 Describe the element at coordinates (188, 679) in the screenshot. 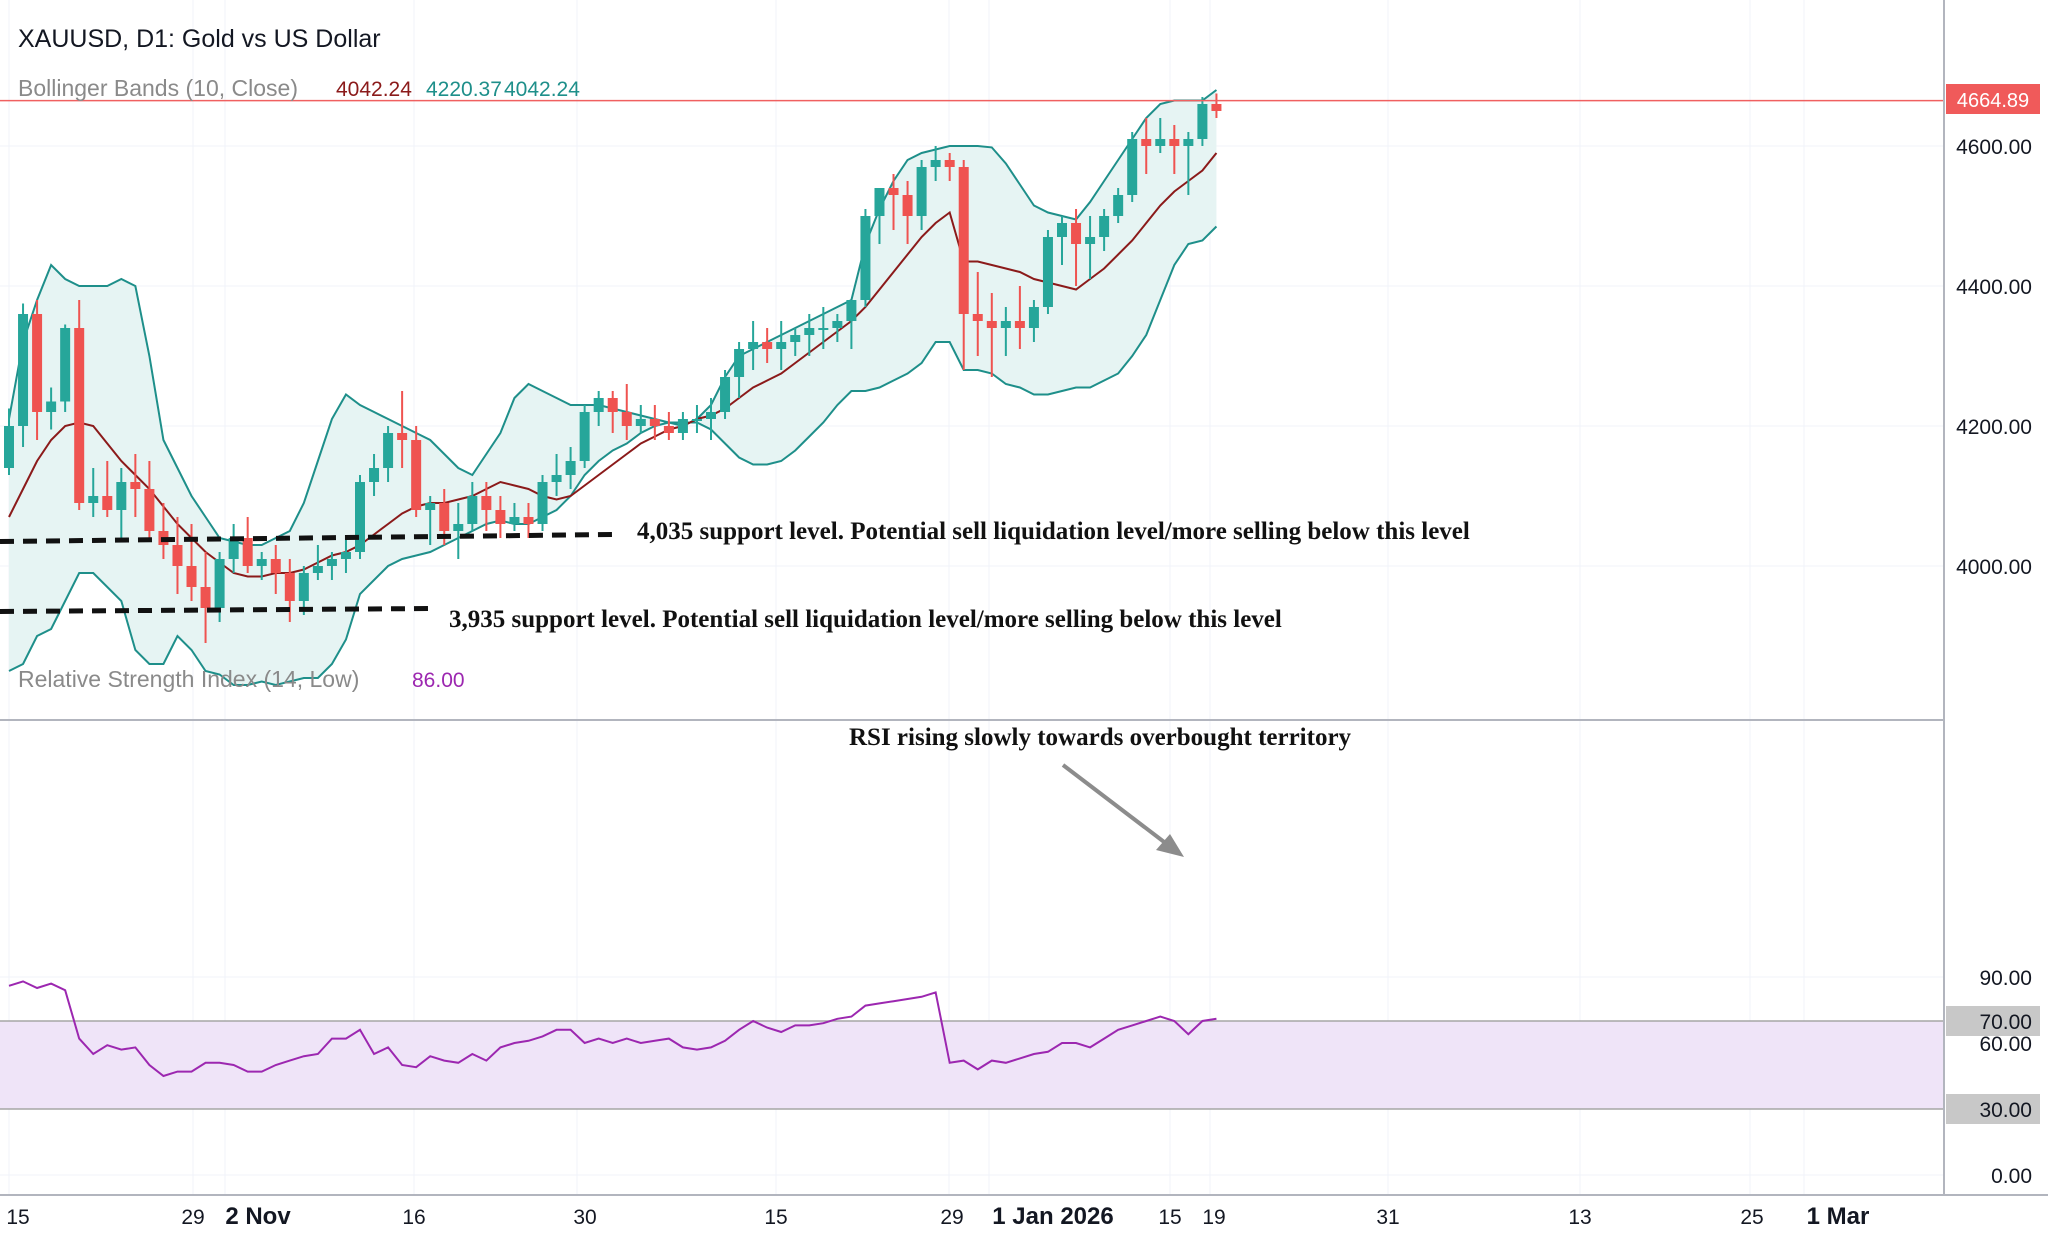

I see `rsi-indicator-label: Relative Strength Index (14, Low)` at that location.